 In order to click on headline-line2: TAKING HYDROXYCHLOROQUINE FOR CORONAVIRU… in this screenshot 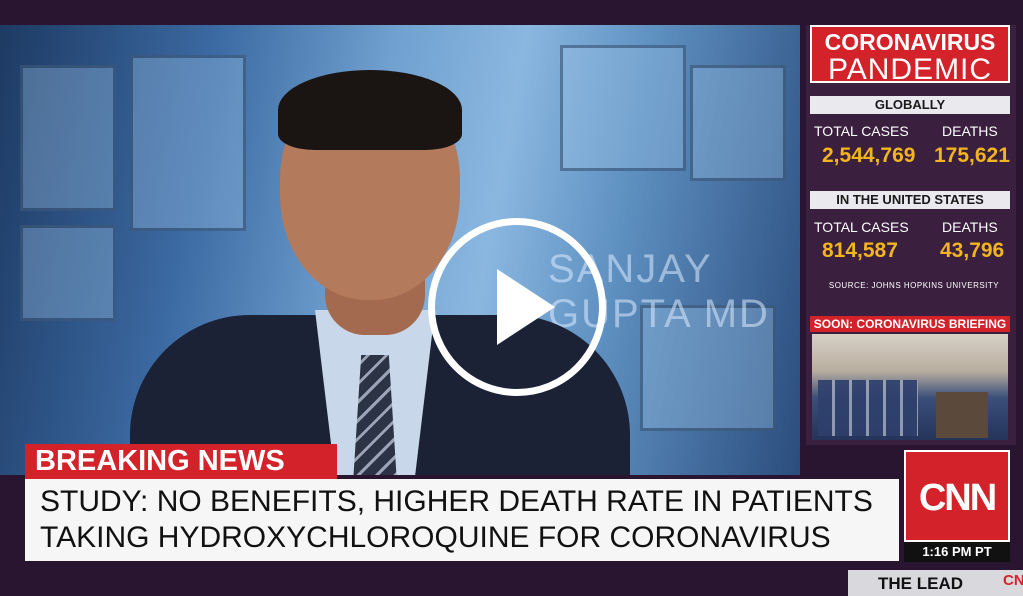, I will do `click(435, 537)`.